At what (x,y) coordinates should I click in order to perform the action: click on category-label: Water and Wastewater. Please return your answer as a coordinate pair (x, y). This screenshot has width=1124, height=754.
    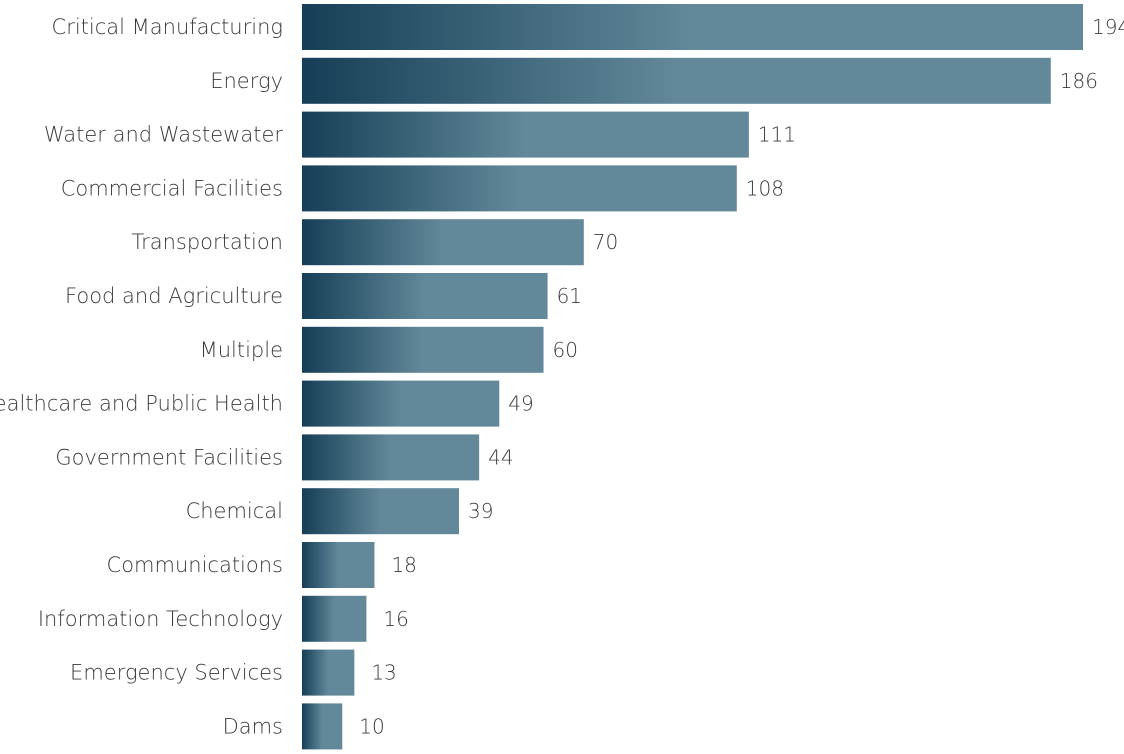
    Looking at the image, I should click on (164, 135).